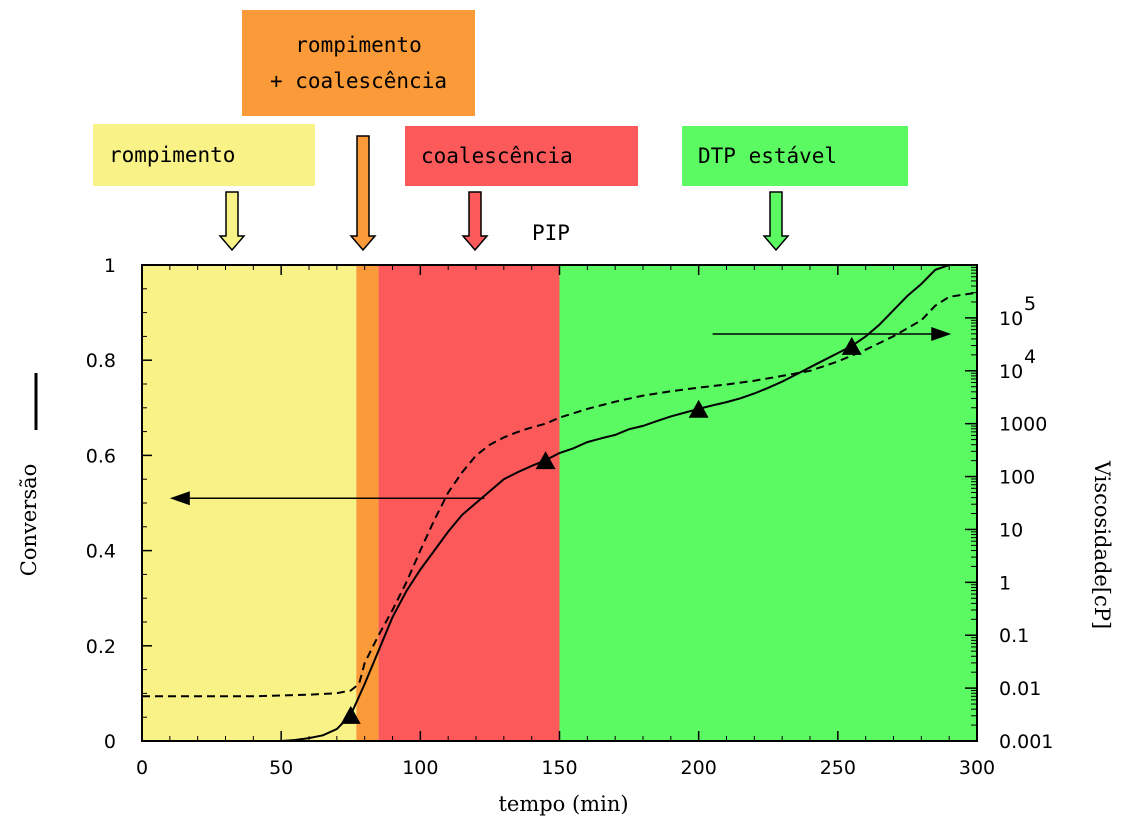 The image size is (1126, 826). What do you see at coordinates (29, 520) in the screenshot?
I see `y-axis-title: Conversão` at bounding box center [29, 520].